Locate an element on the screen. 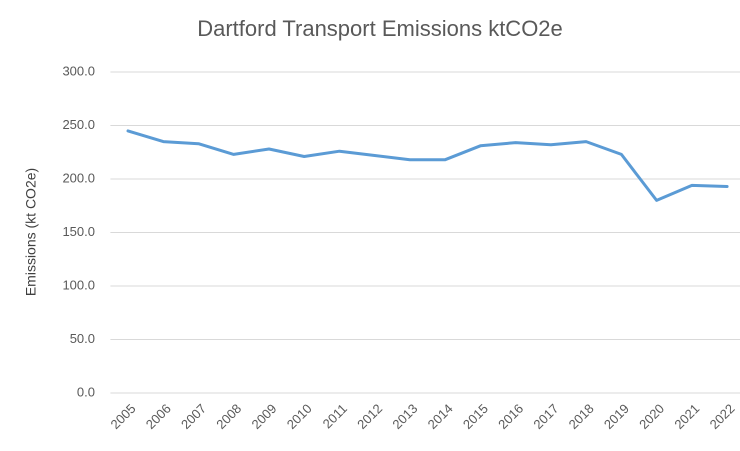  x-tick-label: 2009 is located at coordinates (263, 416).